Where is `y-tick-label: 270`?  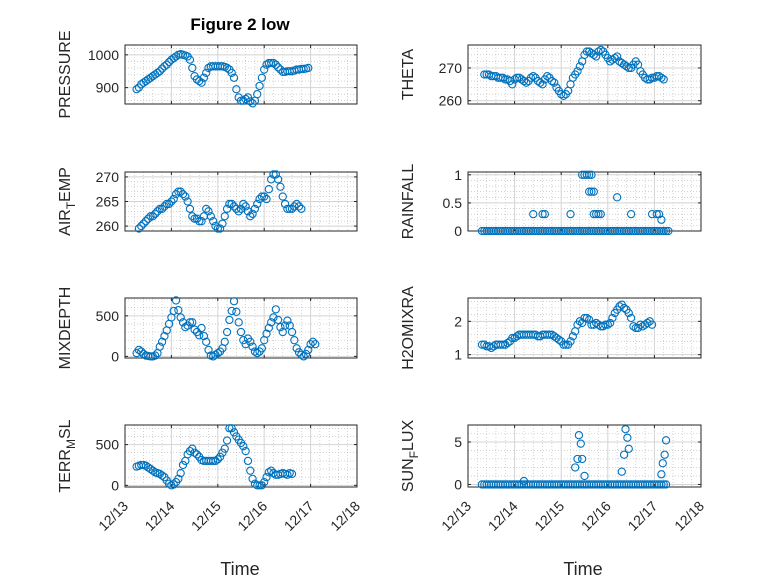
y-tick-label: 270 is located at coordinates (451, 68).